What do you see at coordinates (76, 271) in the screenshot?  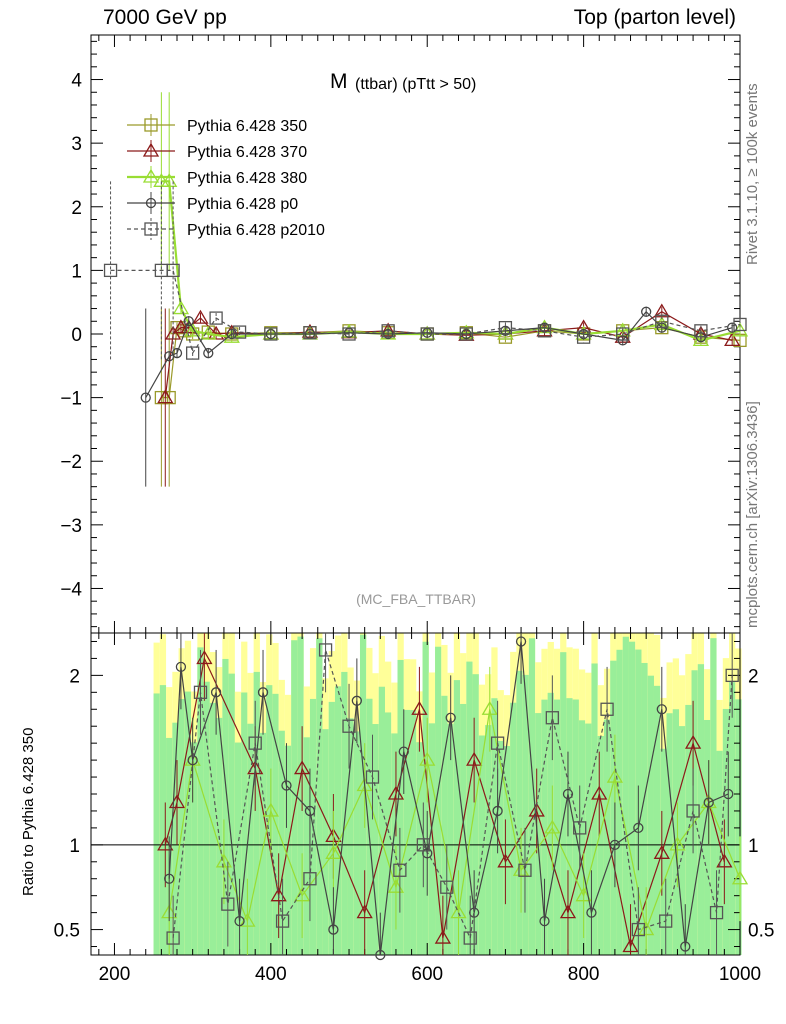 I see `y-tick-label: 1` at bounding box center [76, 271].